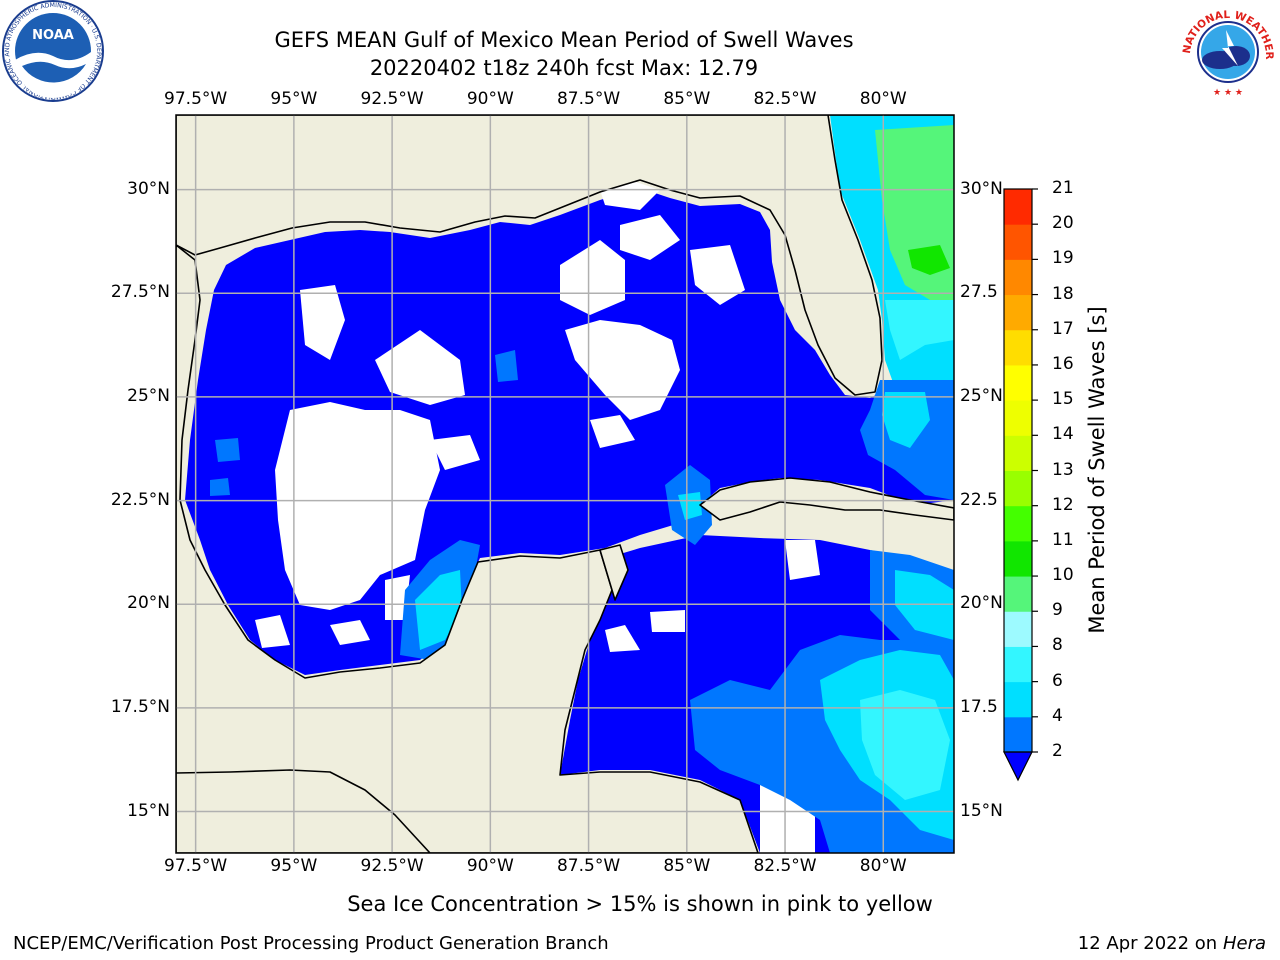 This screenshot has width=1280, height=960. Describe the element at coordinates (140, 499) in the screenshot. I see `lat-tick-label-left: 22.5°N` at that location.